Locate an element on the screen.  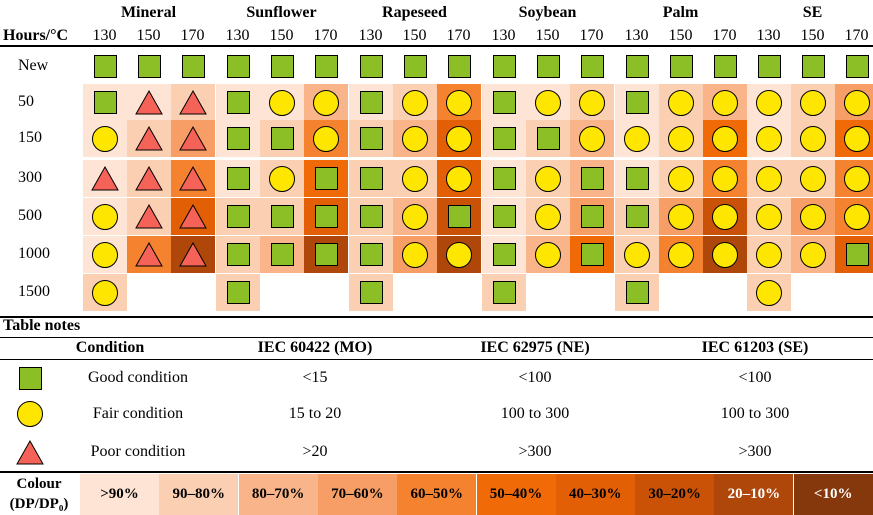
legend-swatch-label: >90% is located at coordinates (119, 494).